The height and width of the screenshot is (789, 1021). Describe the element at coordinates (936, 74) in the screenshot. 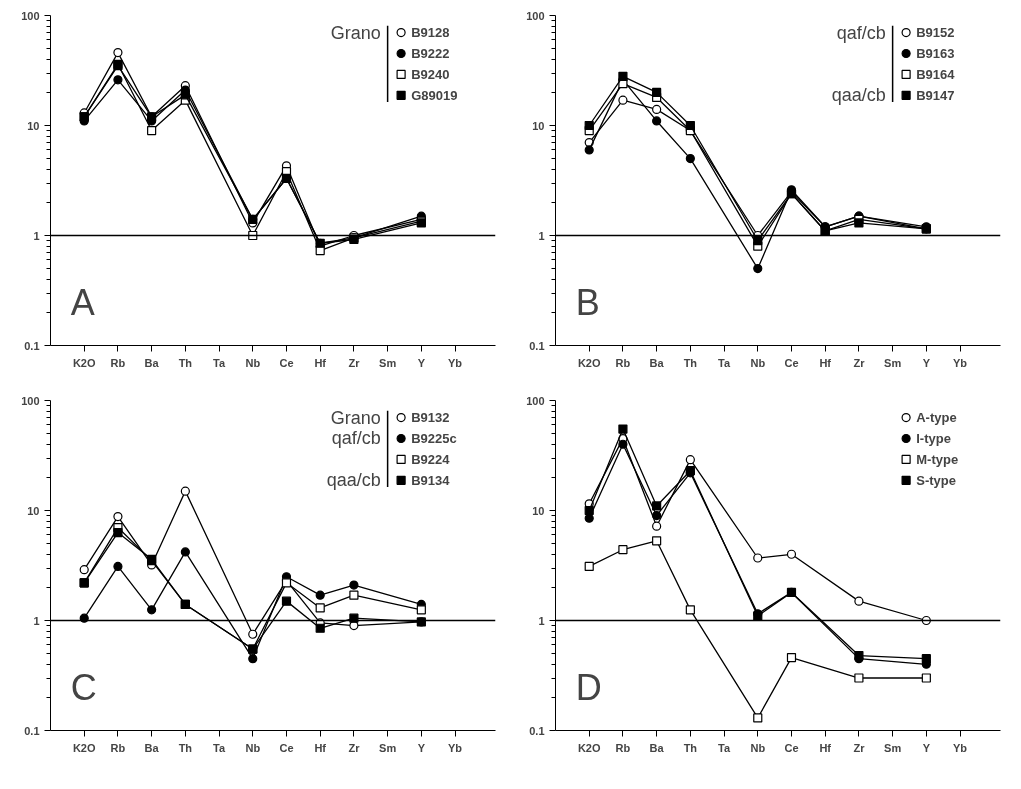

I see `legend-label: B9164` at that location.